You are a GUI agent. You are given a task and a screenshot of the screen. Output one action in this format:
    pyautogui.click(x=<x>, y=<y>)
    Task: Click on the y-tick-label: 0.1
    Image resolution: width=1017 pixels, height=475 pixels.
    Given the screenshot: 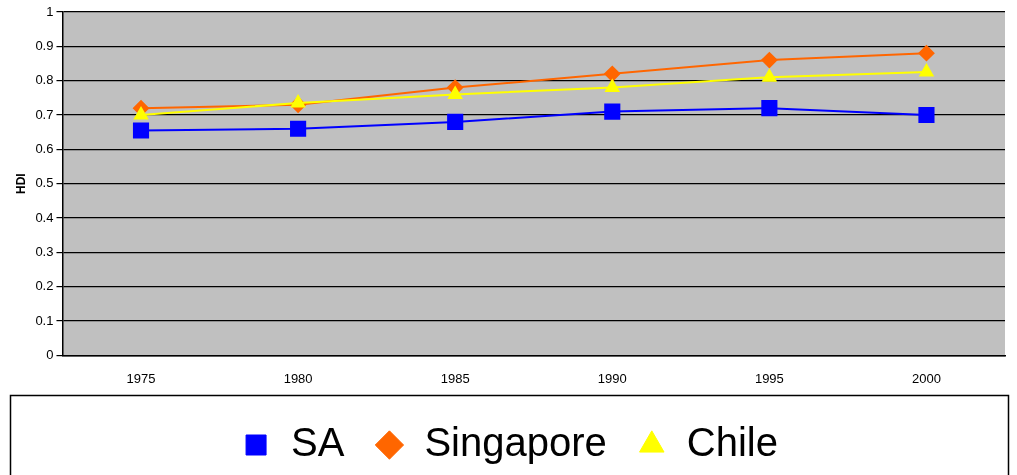 What is the action you would take?
    pyautogui.click(x=44, y=320)
    